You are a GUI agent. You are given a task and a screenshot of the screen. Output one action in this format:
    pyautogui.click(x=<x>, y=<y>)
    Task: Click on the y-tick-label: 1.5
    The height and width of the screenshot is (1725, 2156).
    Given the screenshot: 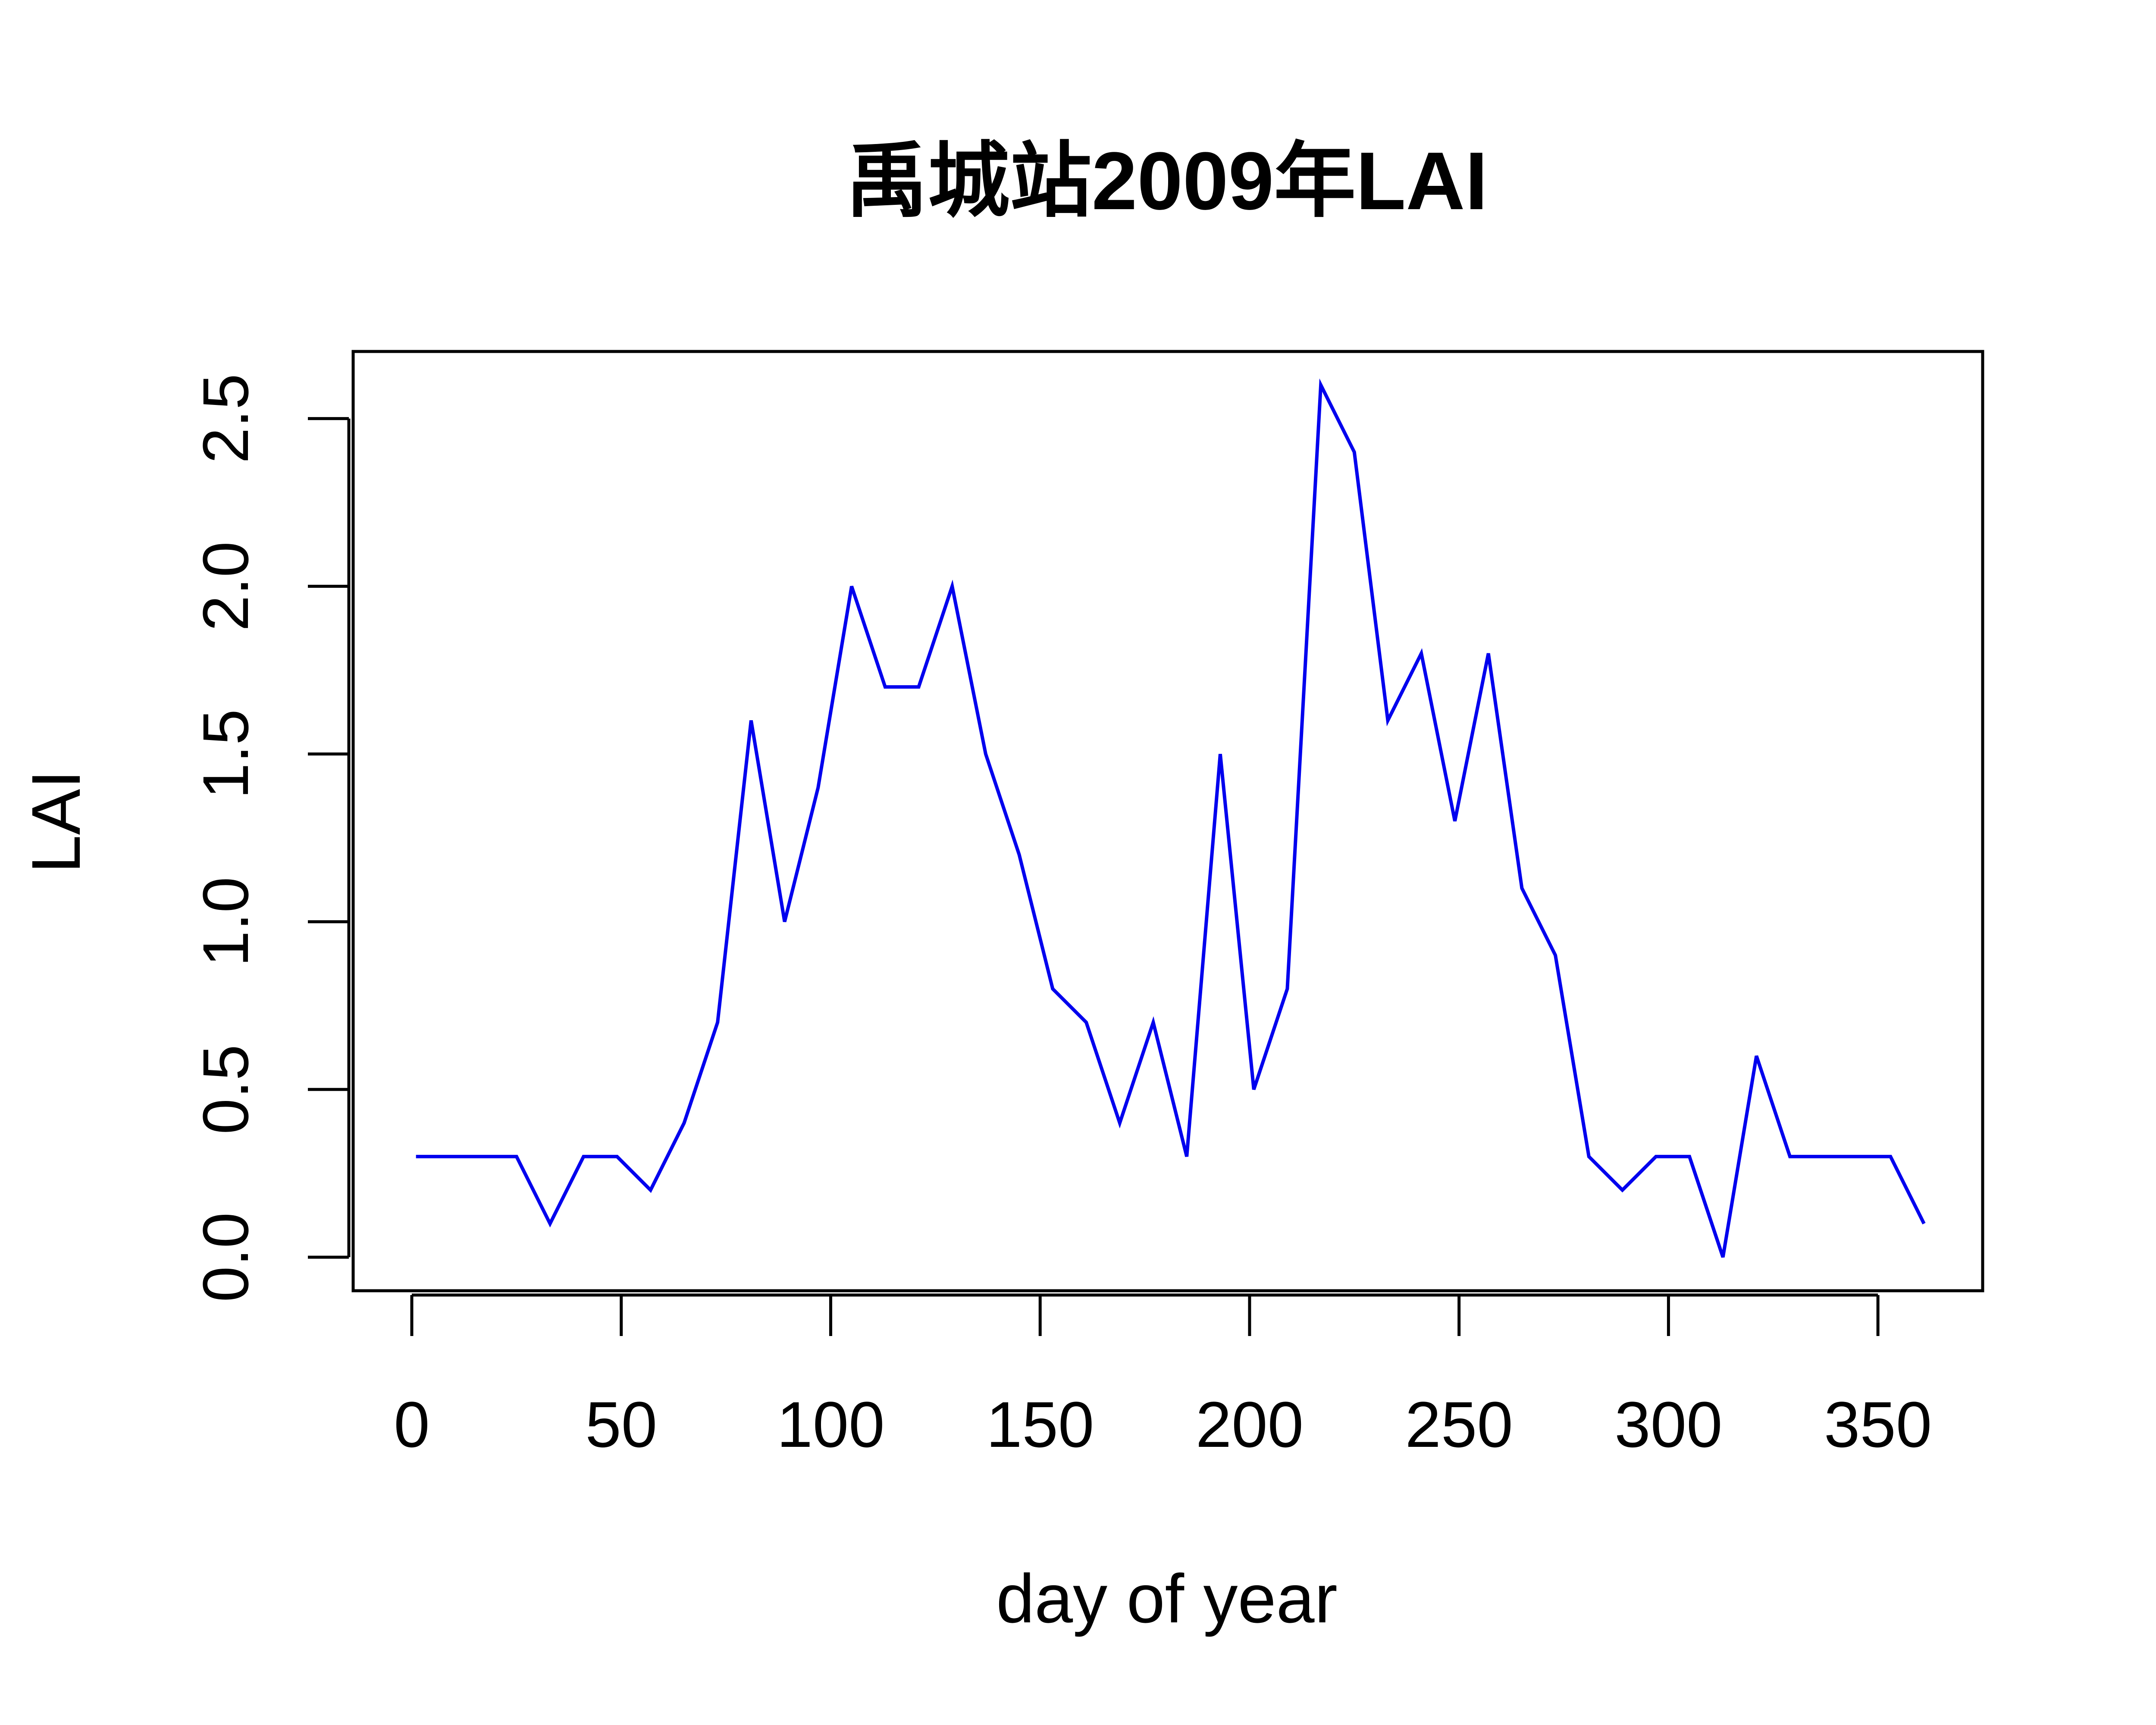 What is the action you would take?
    pyautogui.click(x=226, y=754)
    